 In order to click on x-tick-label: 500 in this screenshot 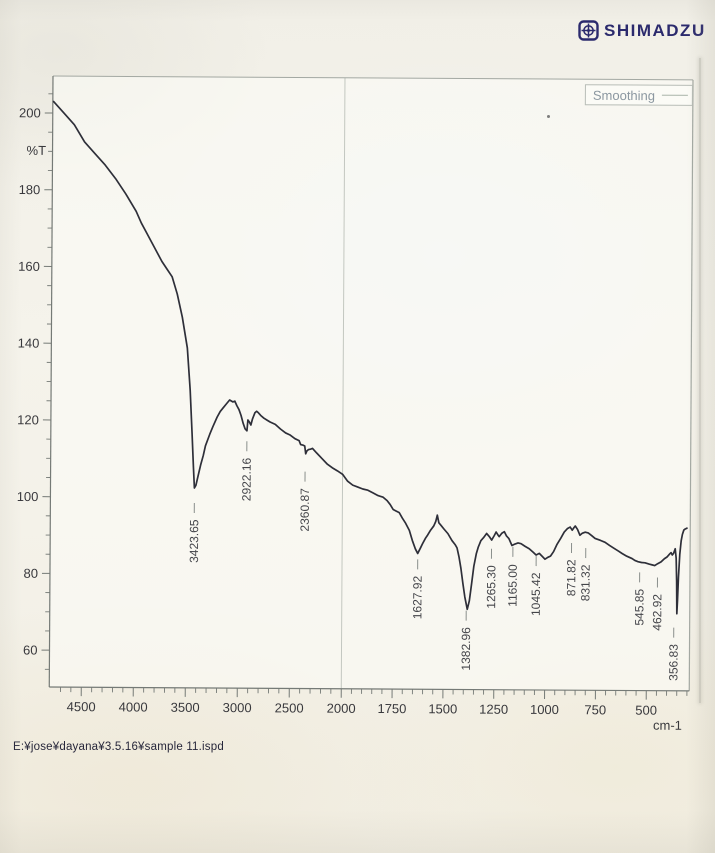, I will do `click(646, 710)`.